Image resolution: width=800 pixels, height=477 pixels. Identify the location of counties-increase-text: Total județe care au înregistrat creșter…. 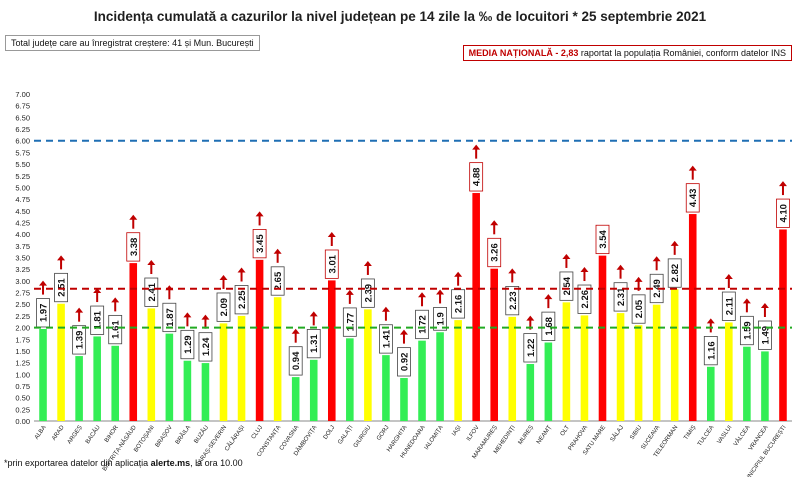
(132, 43).